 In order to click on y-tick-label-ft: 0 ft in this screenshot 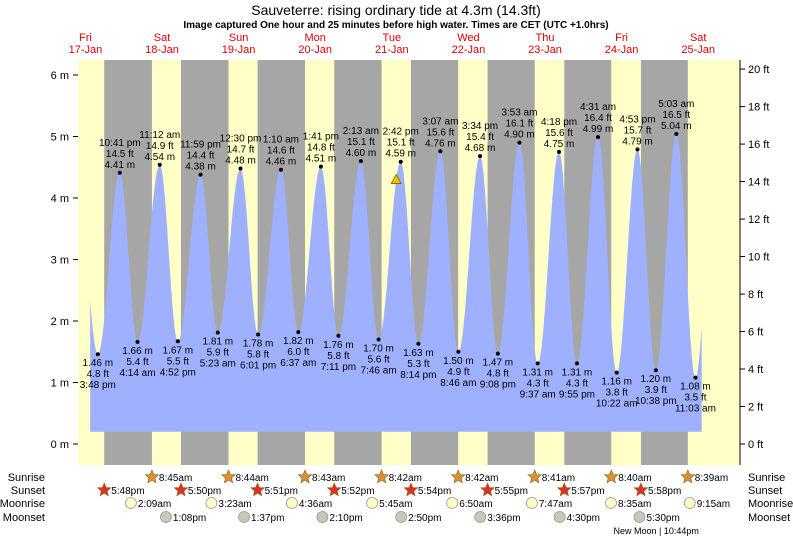, I will do `click(755, 445)`.